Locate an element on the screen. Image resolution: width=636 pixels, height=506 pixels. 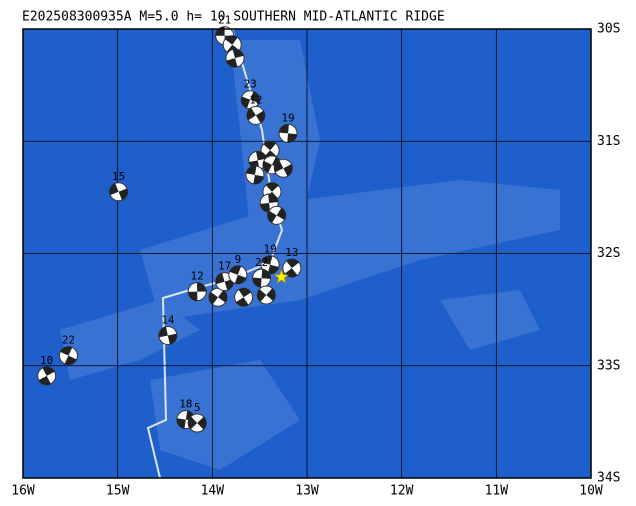
y-tick-label: 33S is located at coordinates (608, 365).